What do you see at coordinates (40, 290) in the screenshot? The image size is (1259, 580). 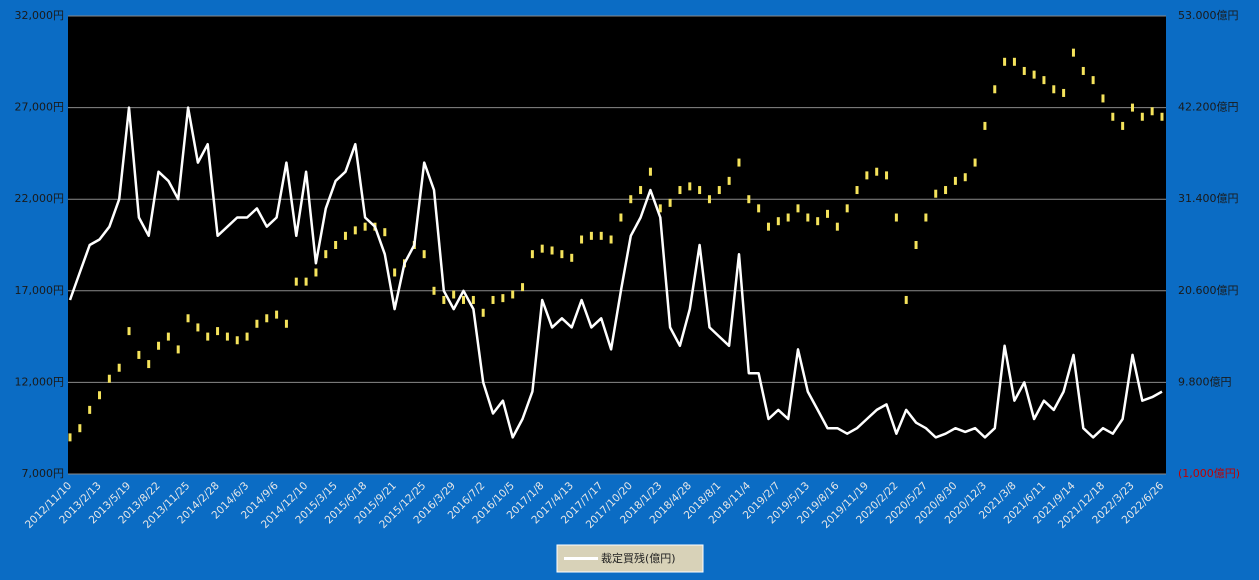 I see `y-tick-label: 17,000円` at bounding box center [40, 290].